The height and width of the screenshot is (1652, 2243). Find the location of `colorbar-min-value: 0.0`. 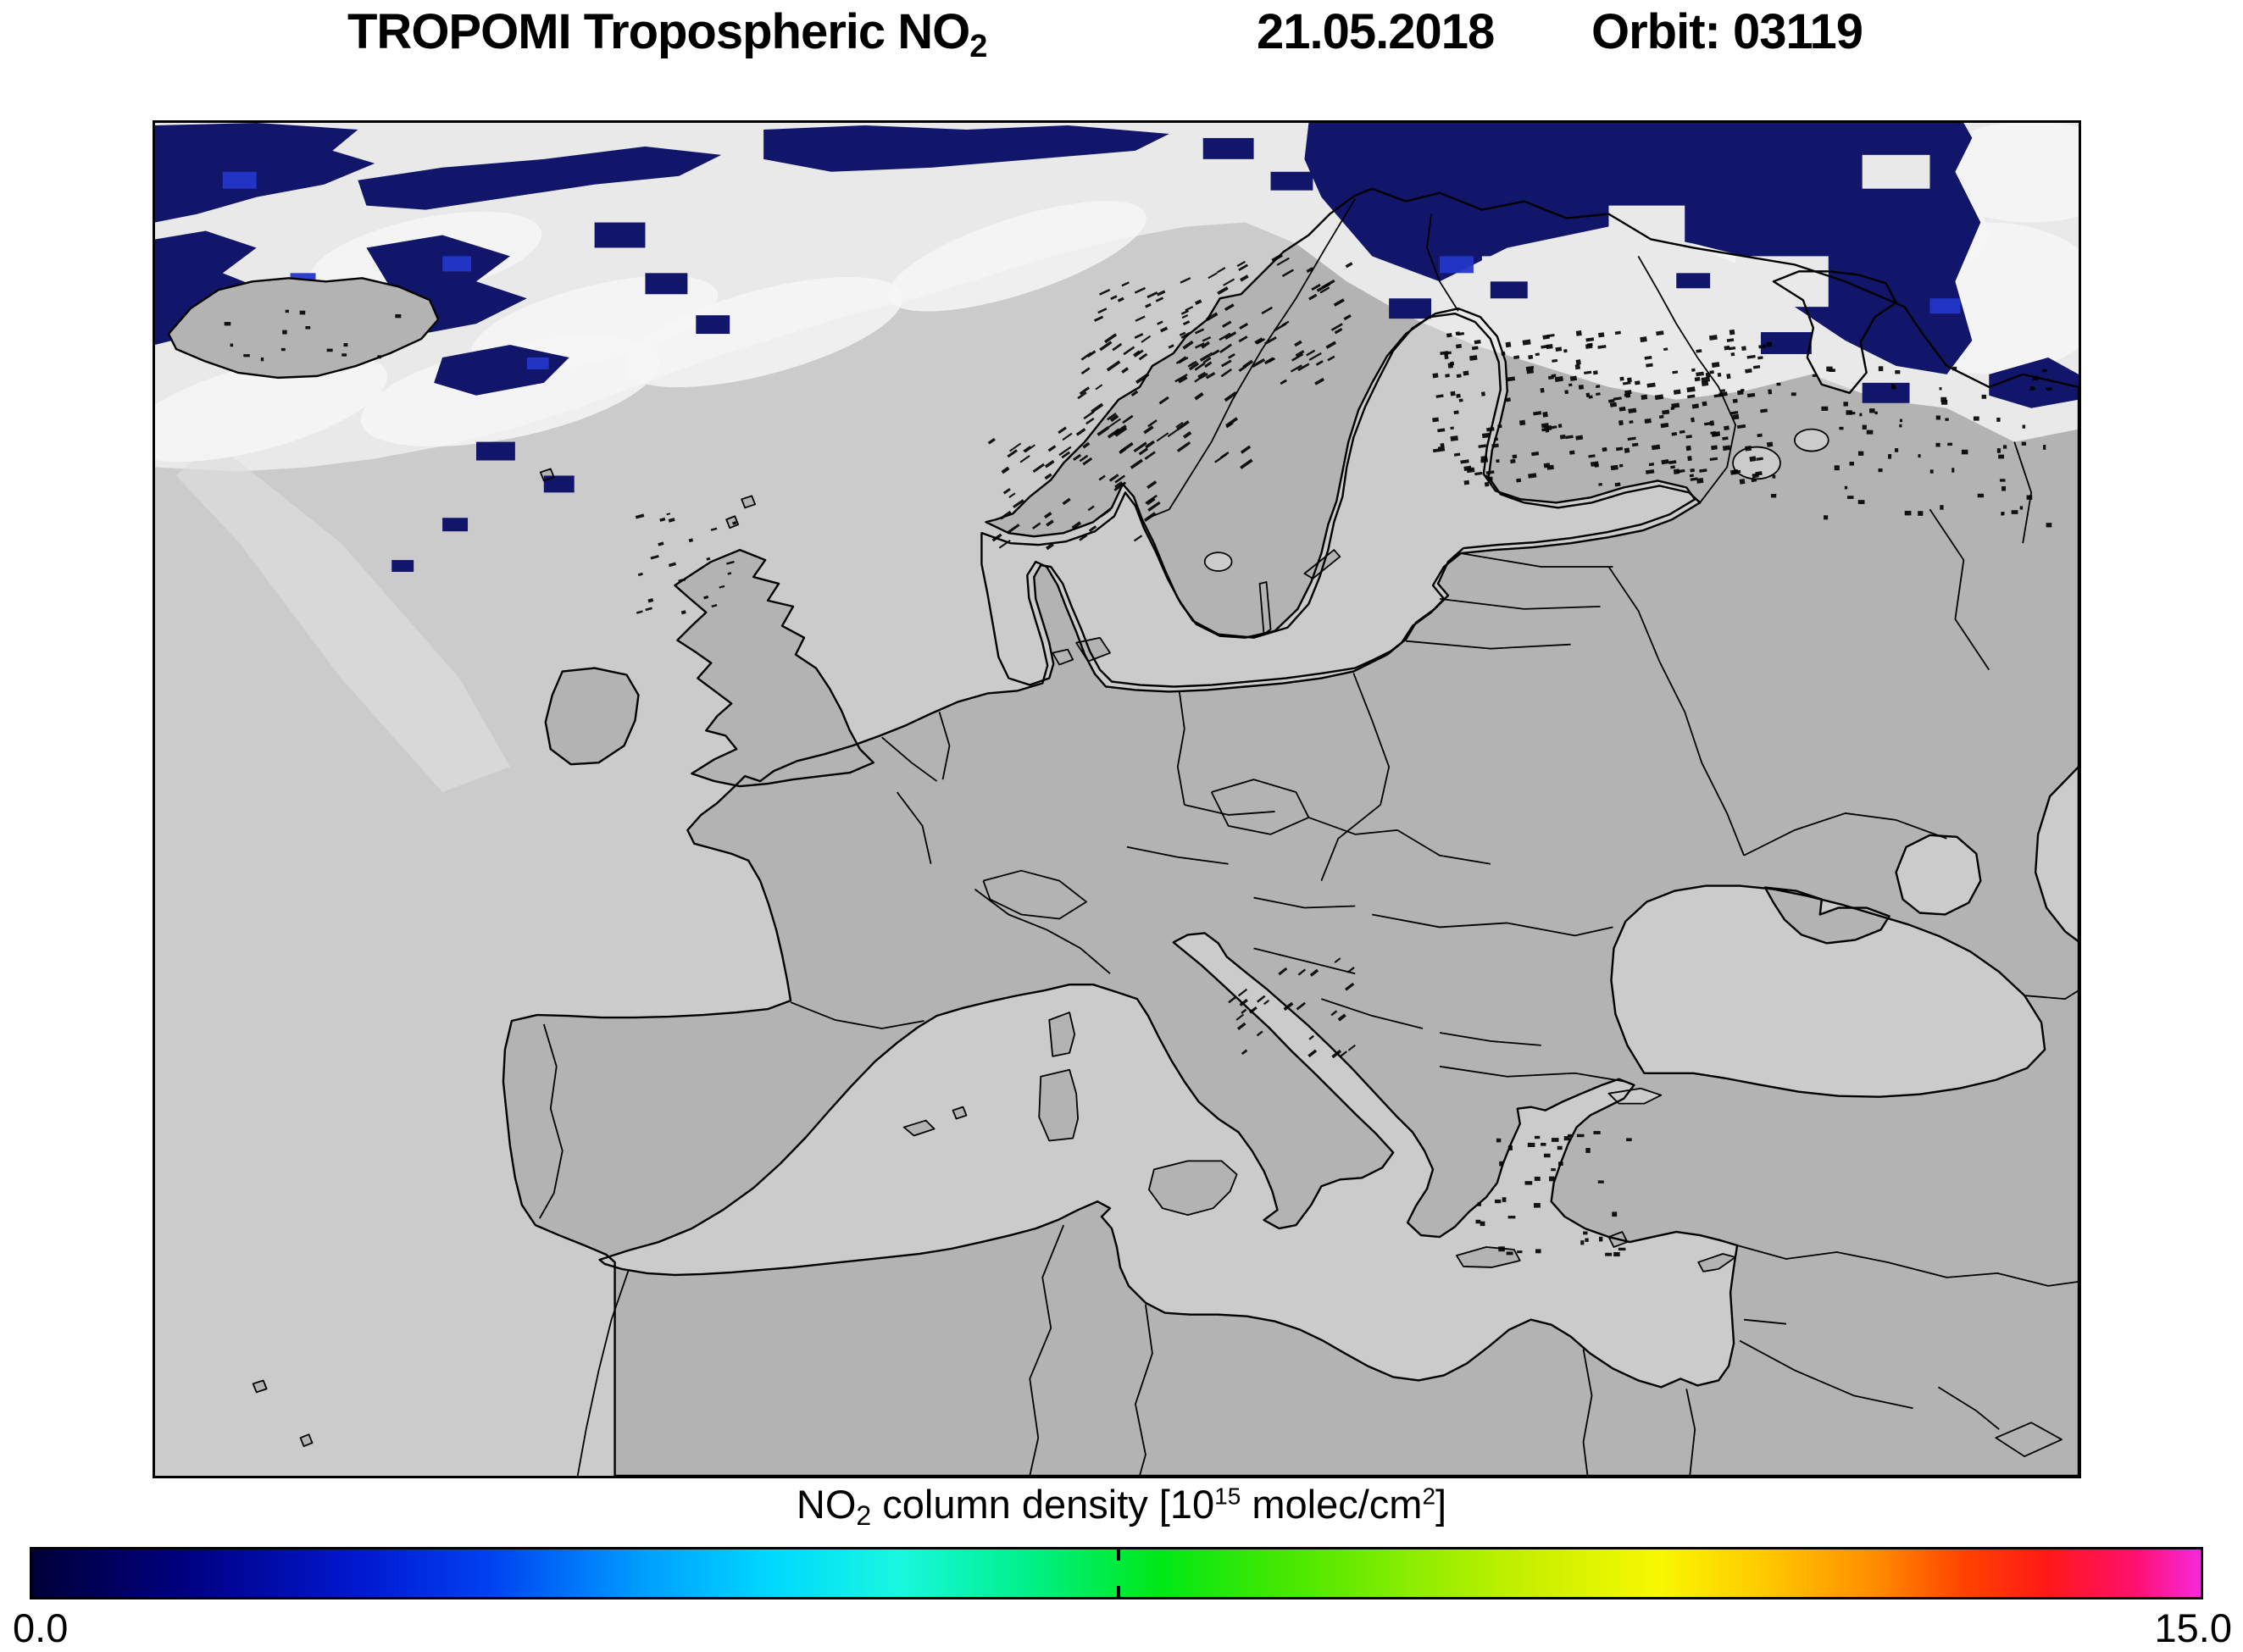

colorbar-min-value: 0.0 is located at coordinates (41, 1627).